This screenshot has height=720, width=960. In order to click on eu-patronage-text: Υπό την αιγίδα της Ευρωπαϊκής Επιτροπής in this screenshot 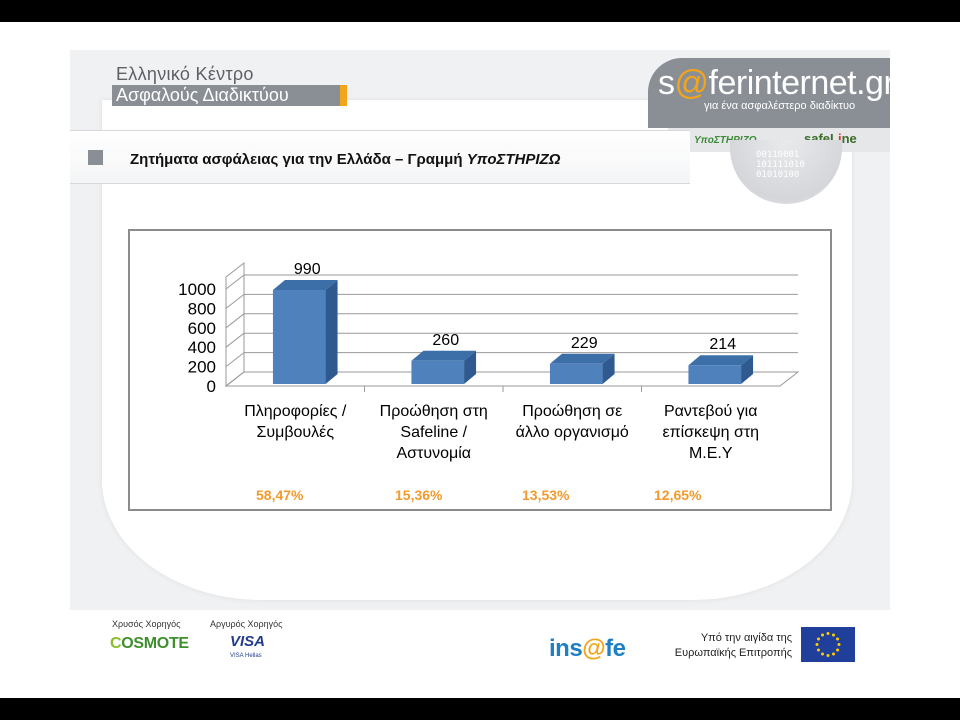, I will do `click(733, 645)`.